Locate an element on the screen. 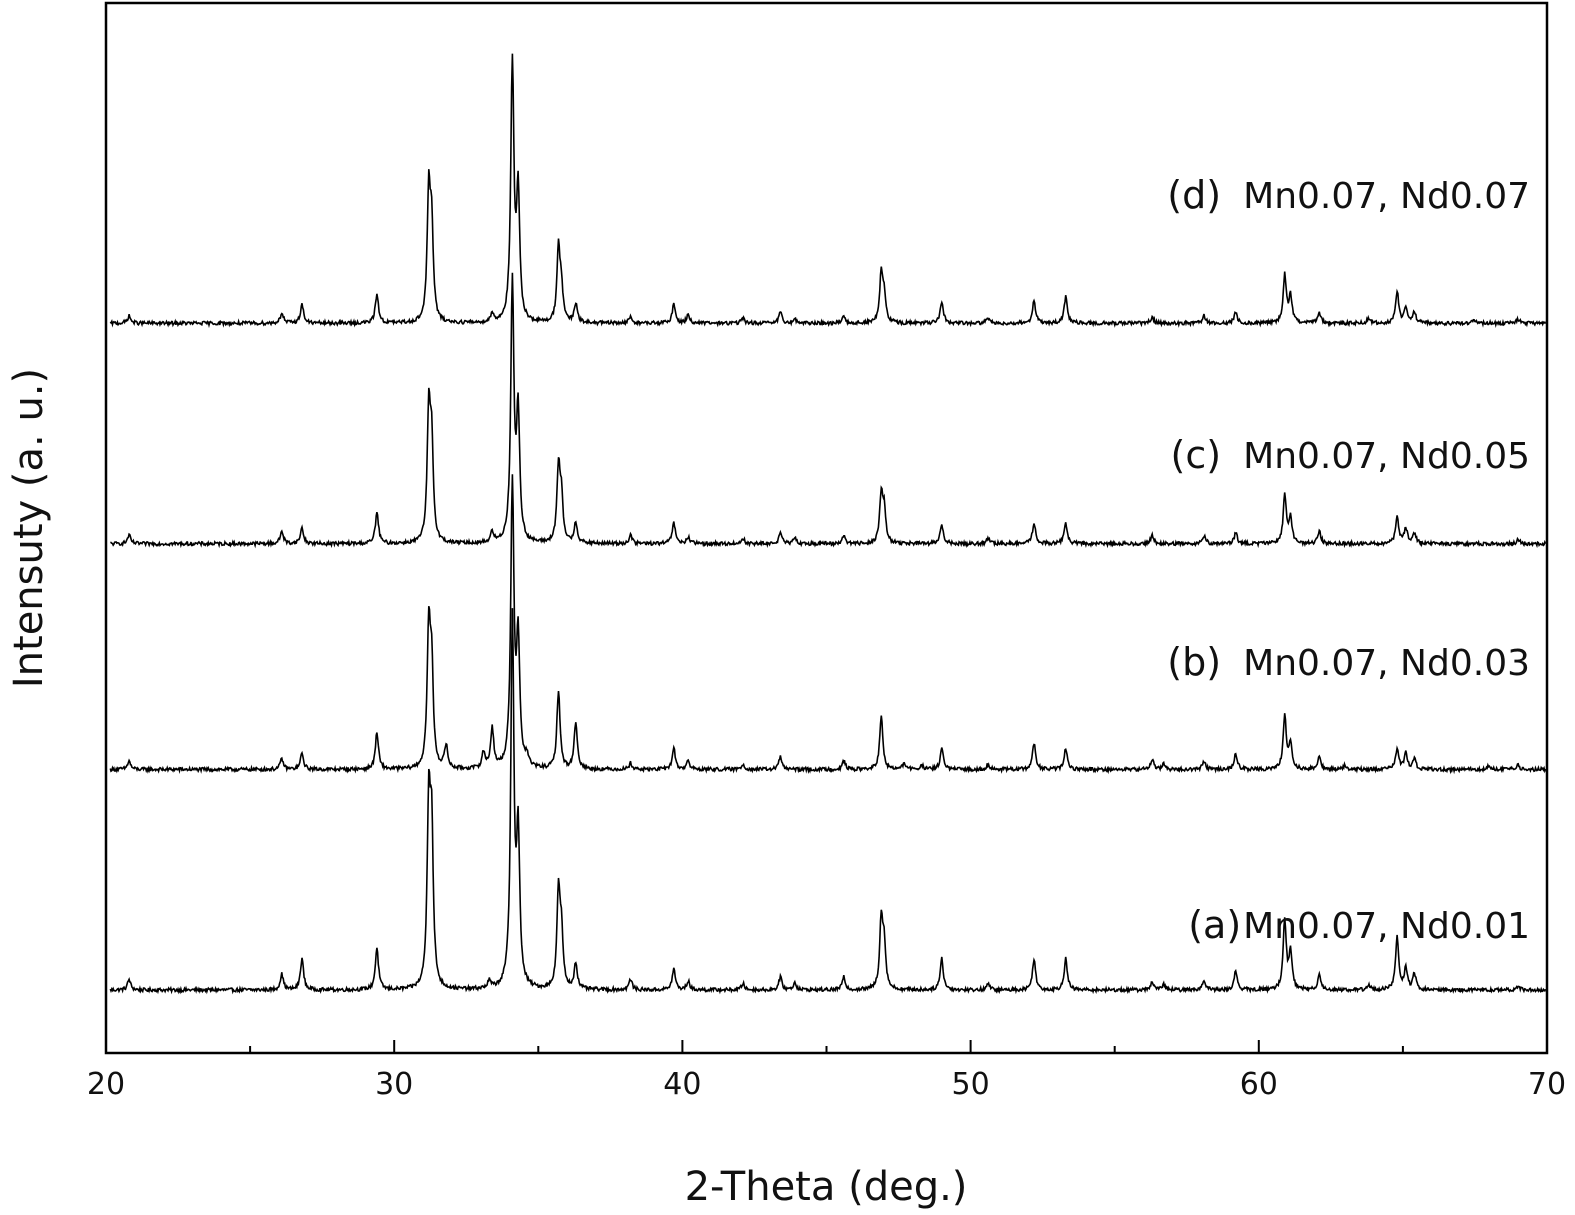  y-axis-label: Intensuty (a. u.) is located at coordinates (29, 528).